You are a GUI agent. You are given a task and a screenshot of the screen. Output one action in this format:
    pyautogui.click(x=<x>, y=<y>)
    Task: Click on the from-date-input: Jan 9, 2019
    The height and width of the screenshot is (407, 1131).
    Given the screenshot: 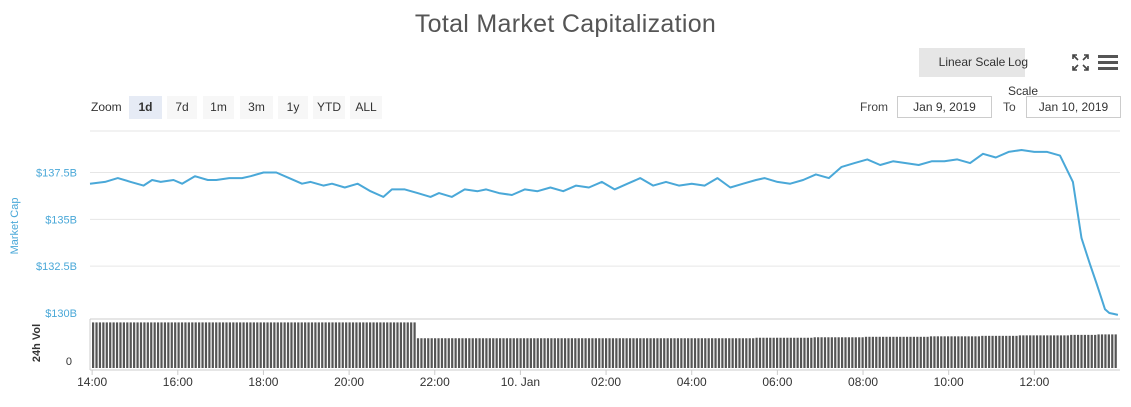 What is the action you would take?
    pyautogui.click(x=944, y=107)
    